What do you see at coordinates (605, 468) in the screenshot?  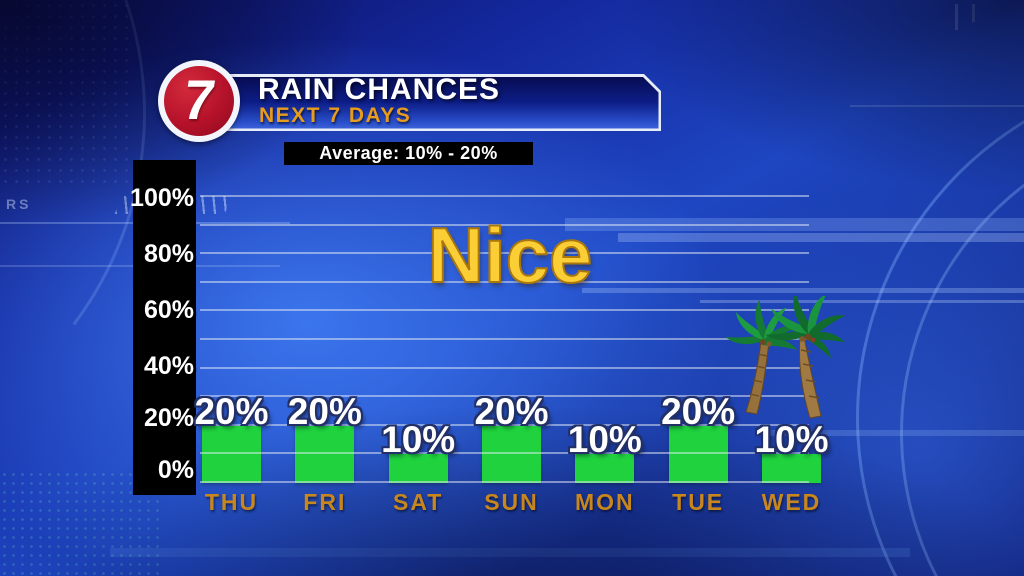 I see `bar-mon` at bounding box center [605, 468].